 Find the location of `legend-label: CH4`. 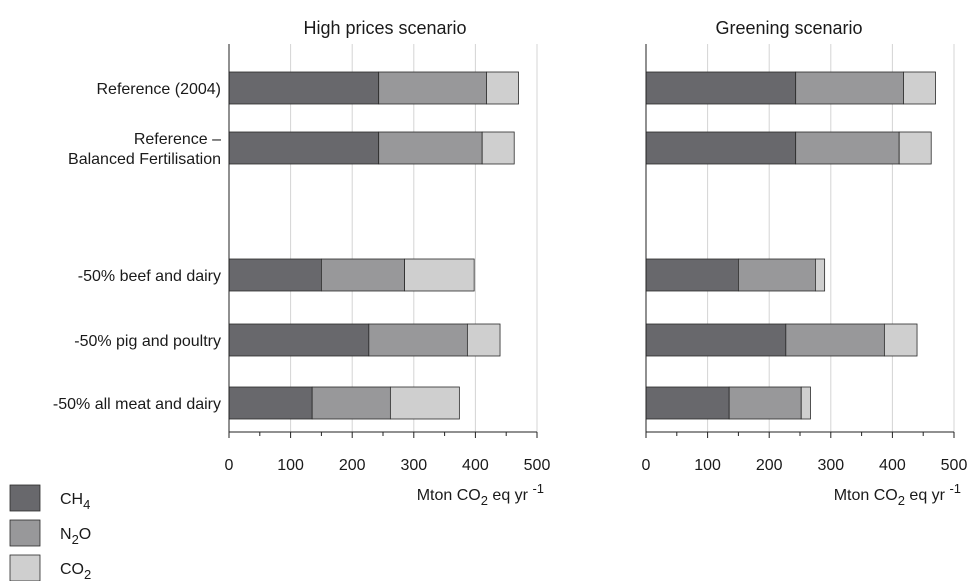

legend-label: CH4 is located at coordinates (75, 501).